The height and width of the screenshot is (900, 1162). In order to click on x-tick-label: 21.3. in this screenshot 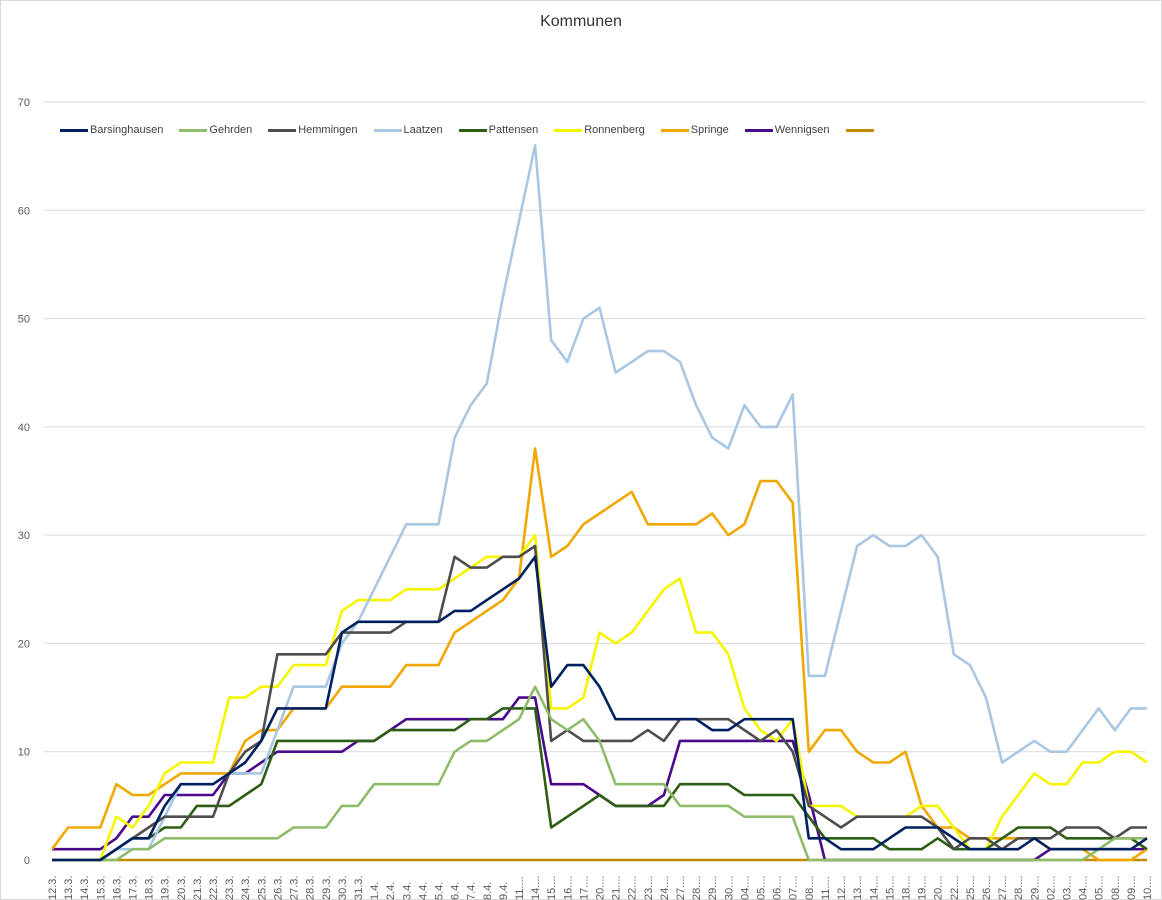, I will do `click(198, 888)`.